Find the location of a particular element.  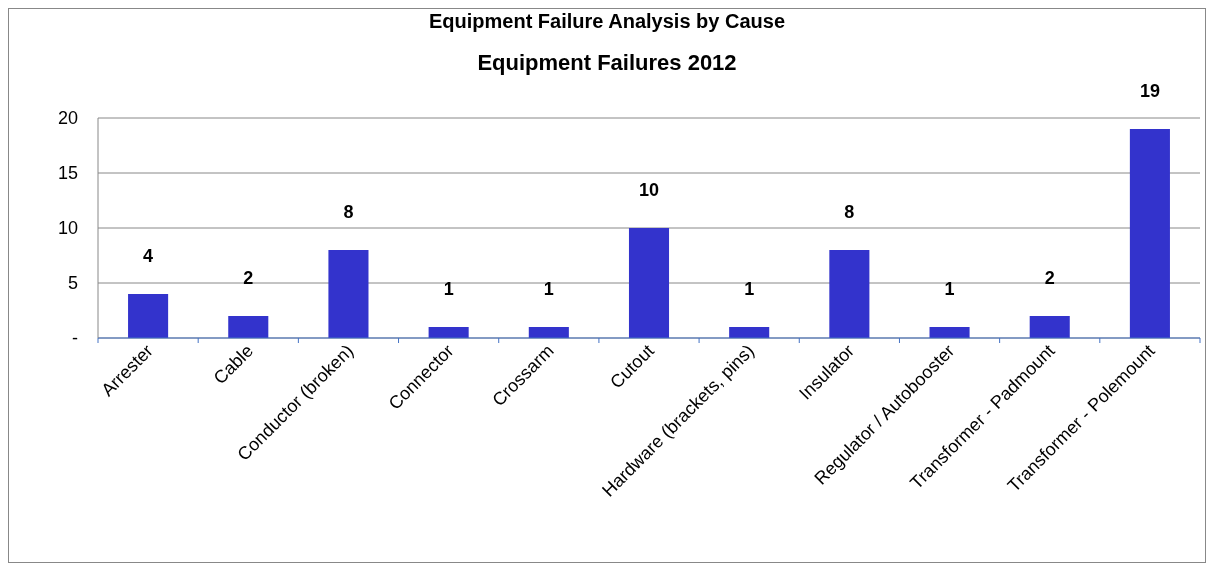

y-tick-label: - is located at coordinates (75, 338).